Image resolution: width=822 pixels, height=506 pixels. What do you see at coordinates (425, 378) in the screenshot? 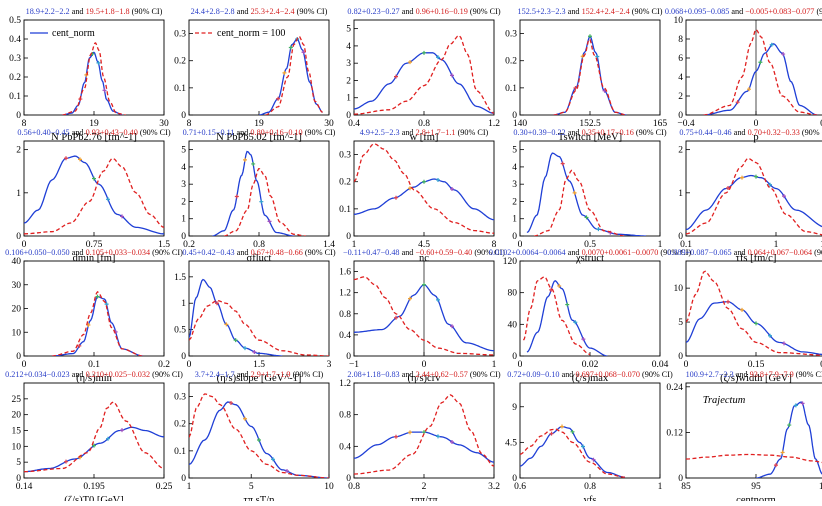
I see `x-axis-label: (η/s)crv` at bounding box center [425, 378].